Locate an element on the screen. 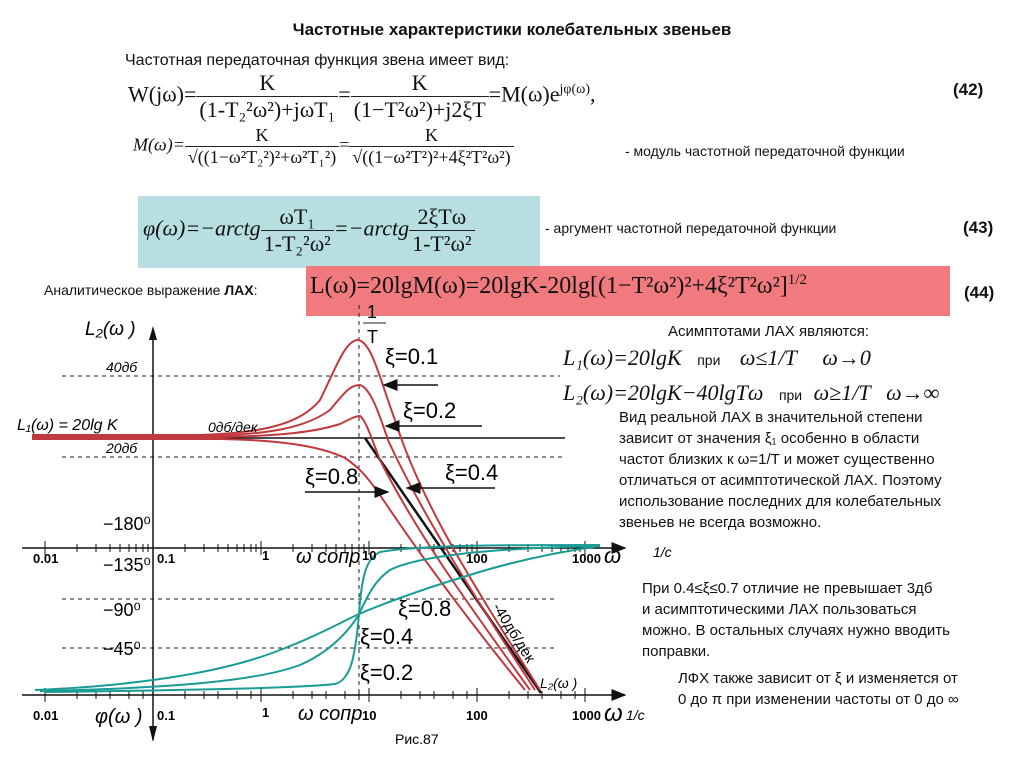  phase-xi-0.4 is located at coordinates (320, 618).